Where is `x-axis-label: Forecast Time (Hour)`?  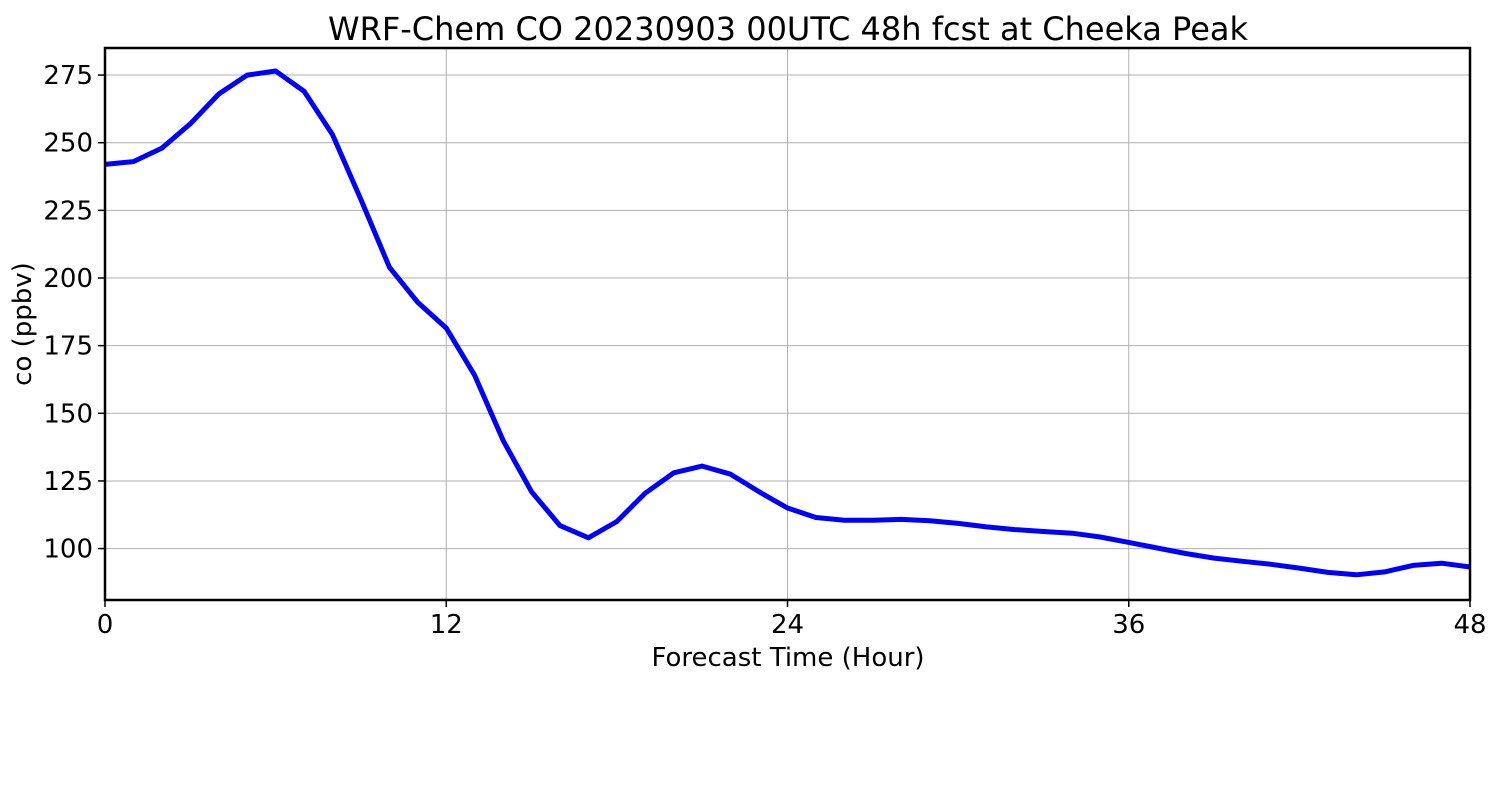 x-axis-label: Forecast Time (Hour) is located at coordinates (787, 658).